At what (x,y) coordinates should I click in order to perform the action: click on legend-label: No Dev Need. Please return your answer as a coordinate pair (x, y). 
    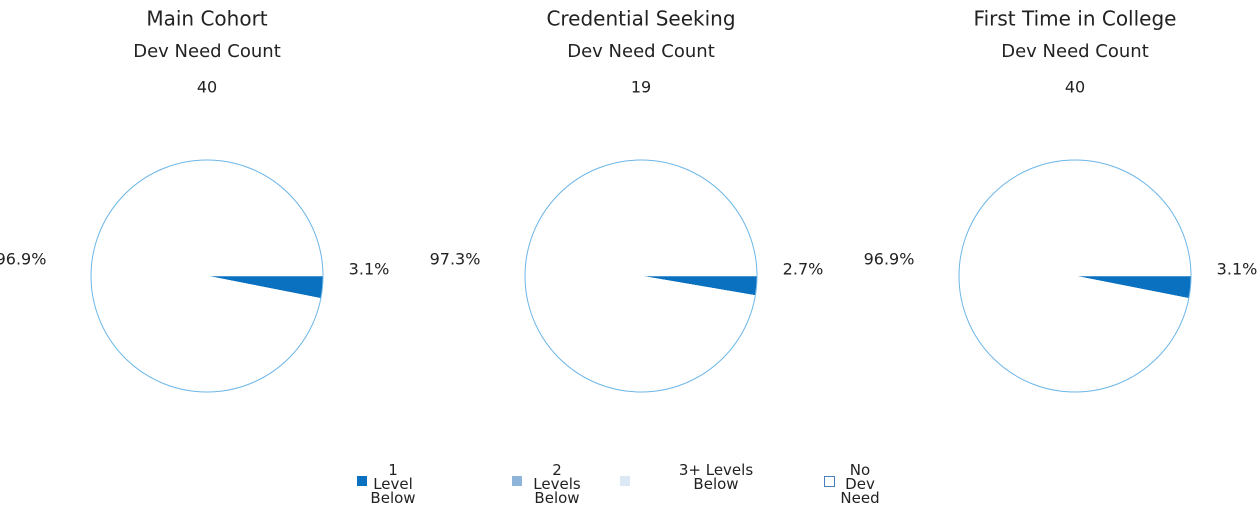
    Looking at the image, I should click on (860, 484).